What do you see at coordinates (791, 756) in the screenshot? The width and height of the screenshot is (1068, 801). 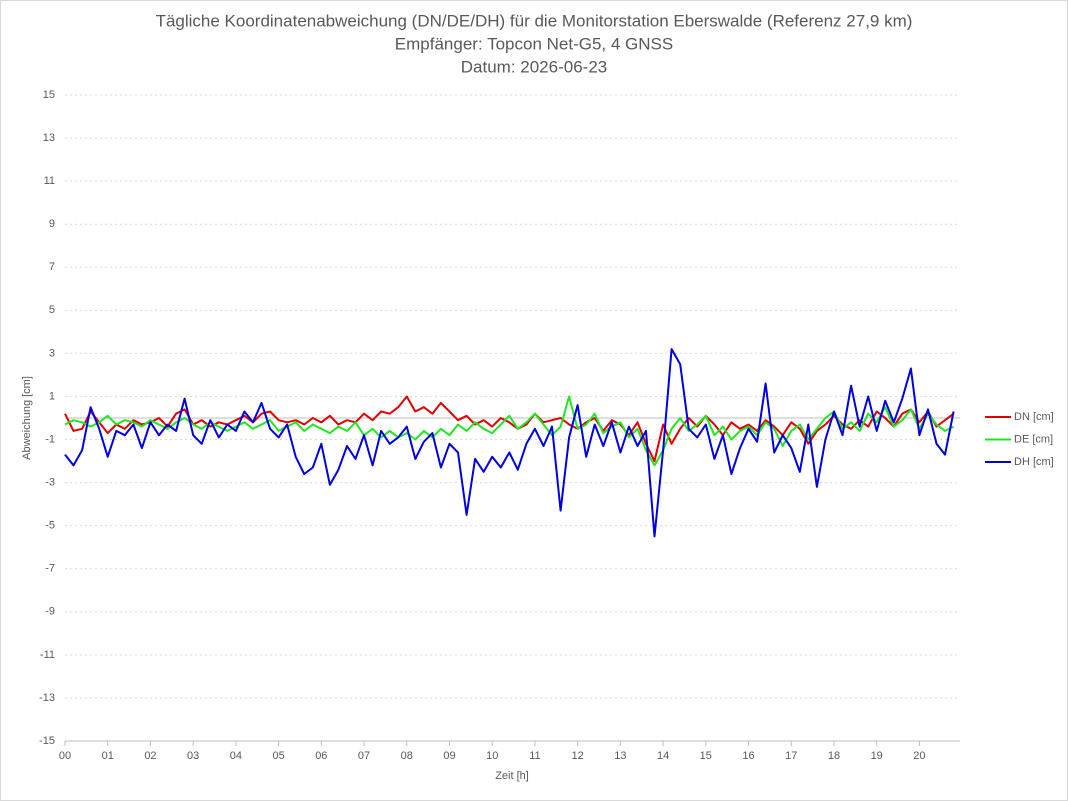 I see `x-tick-label: 17` at bounding box center [791, 756].